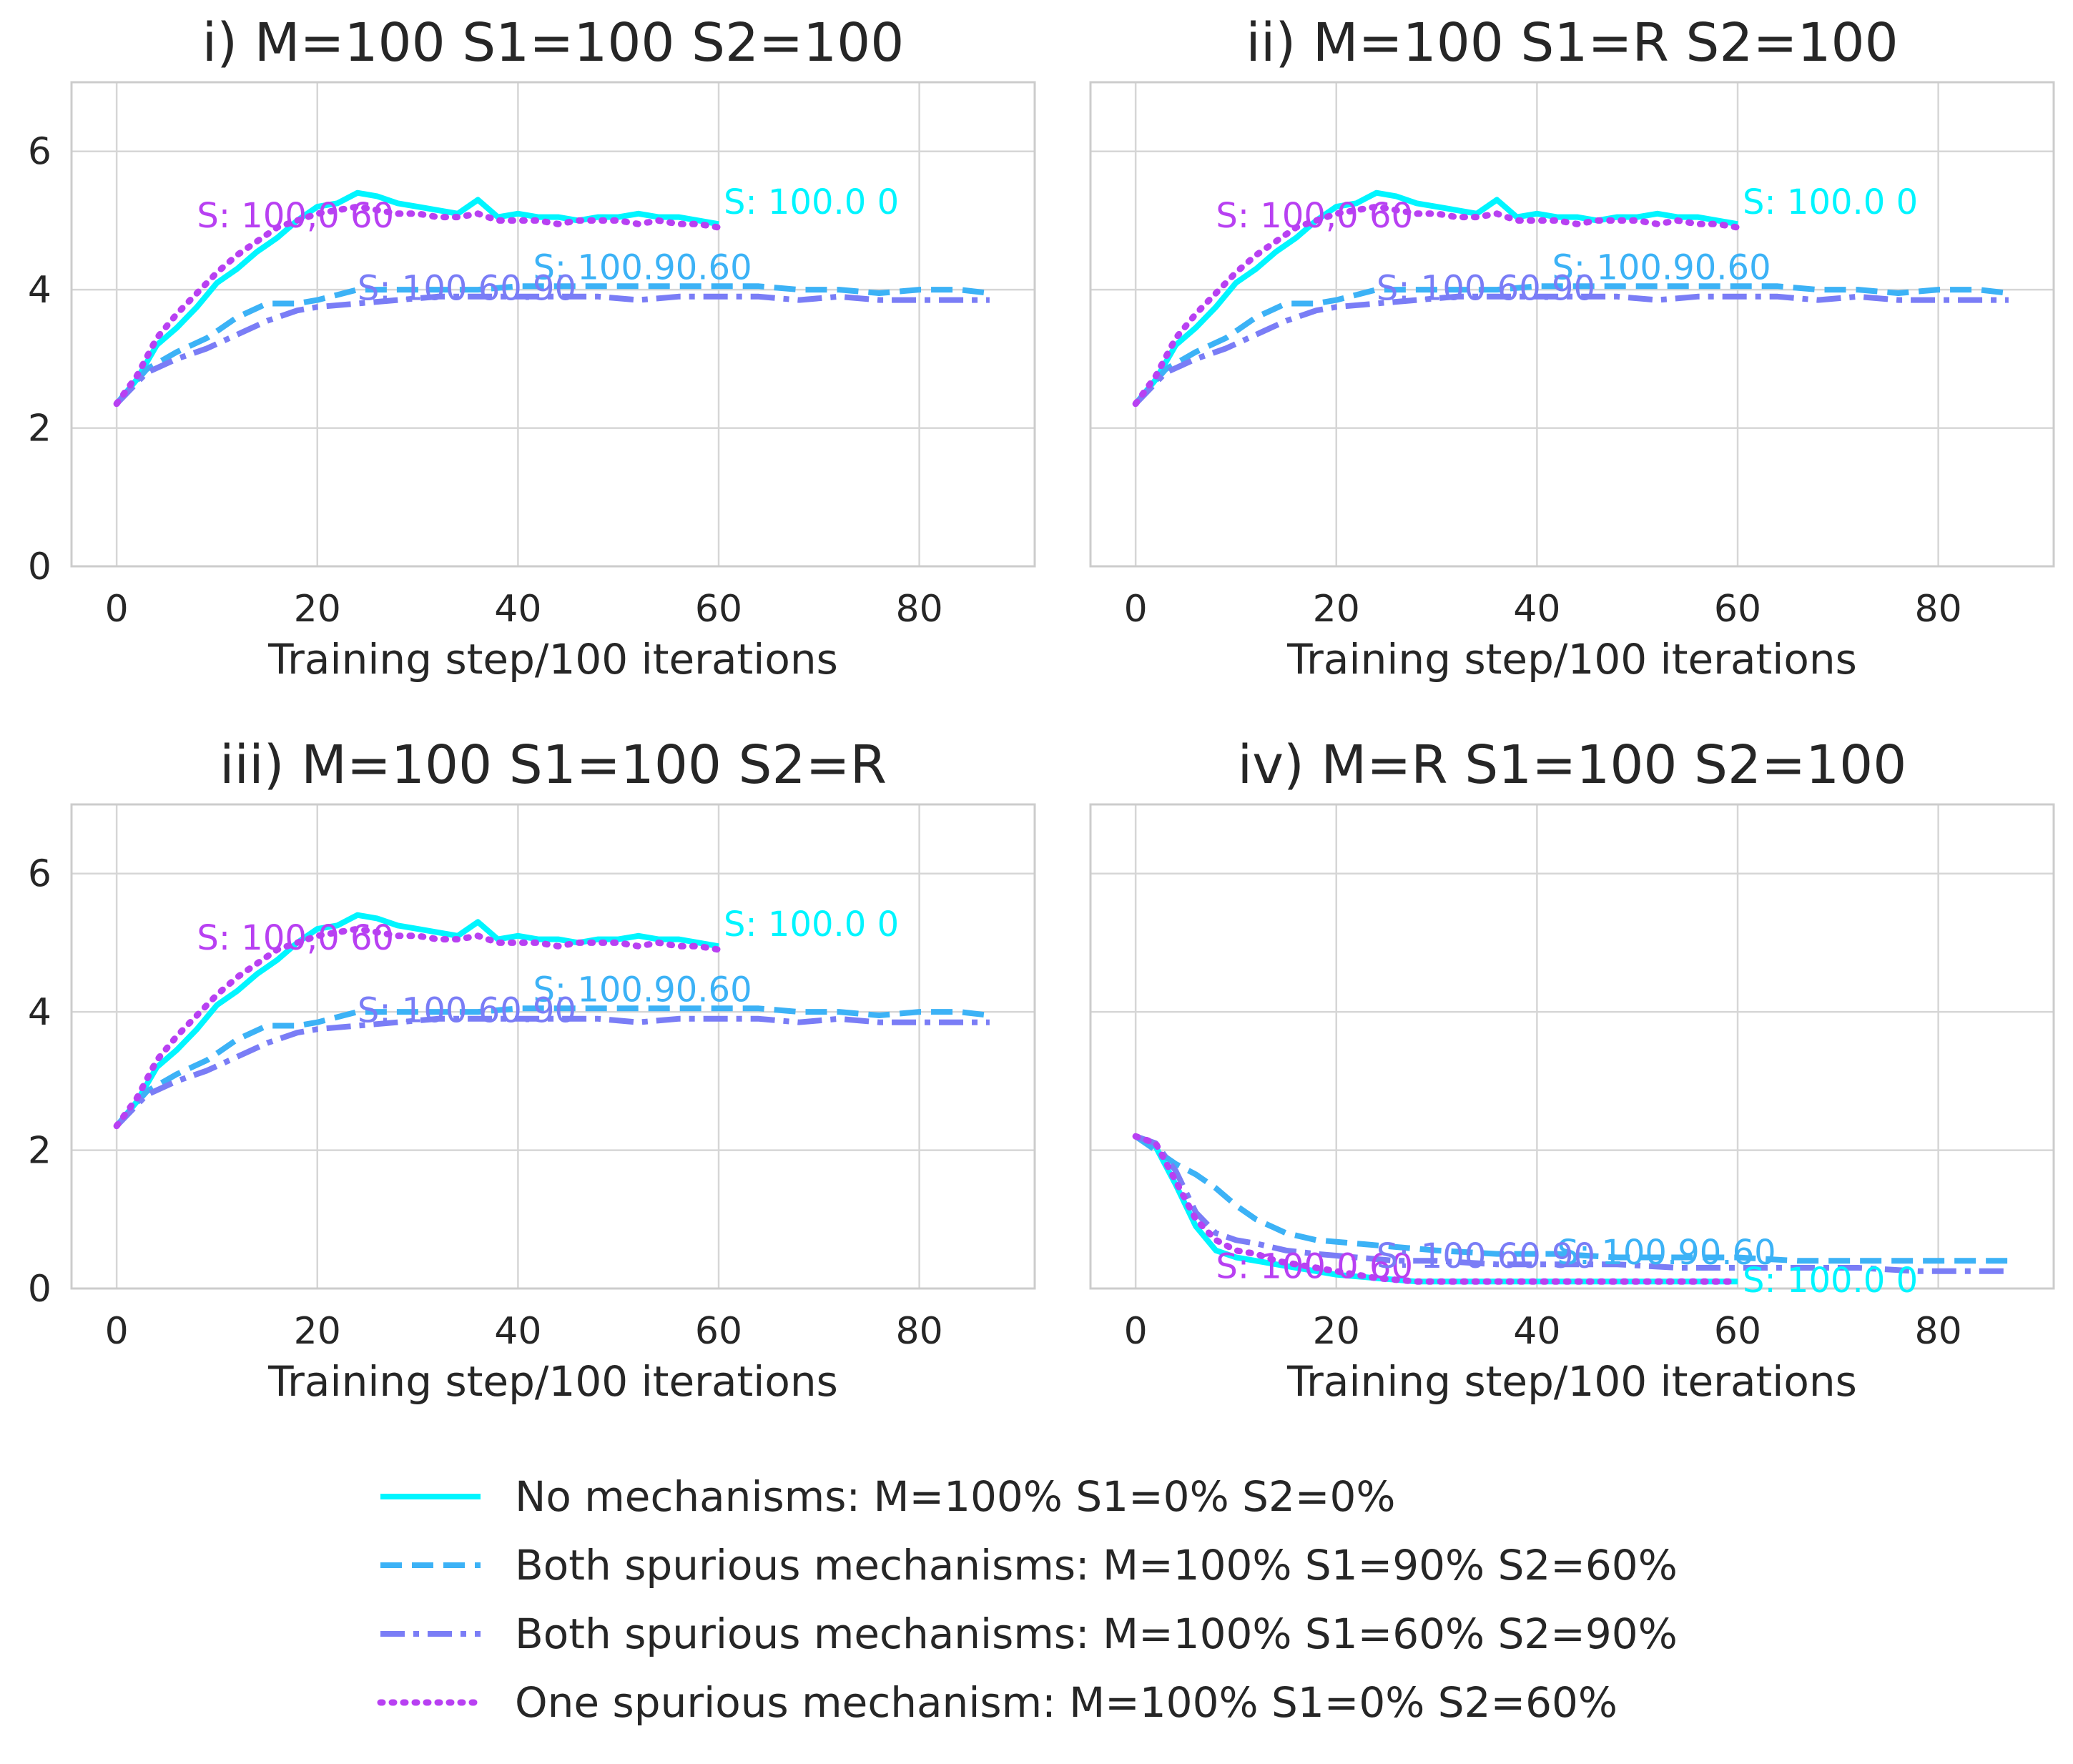 The height and width of the screenshot is (1764, 2073). Describe the element at coordinates (1314, 1266) in the screenshot. I see `series-annotation: S: 100 0.60` at that location.